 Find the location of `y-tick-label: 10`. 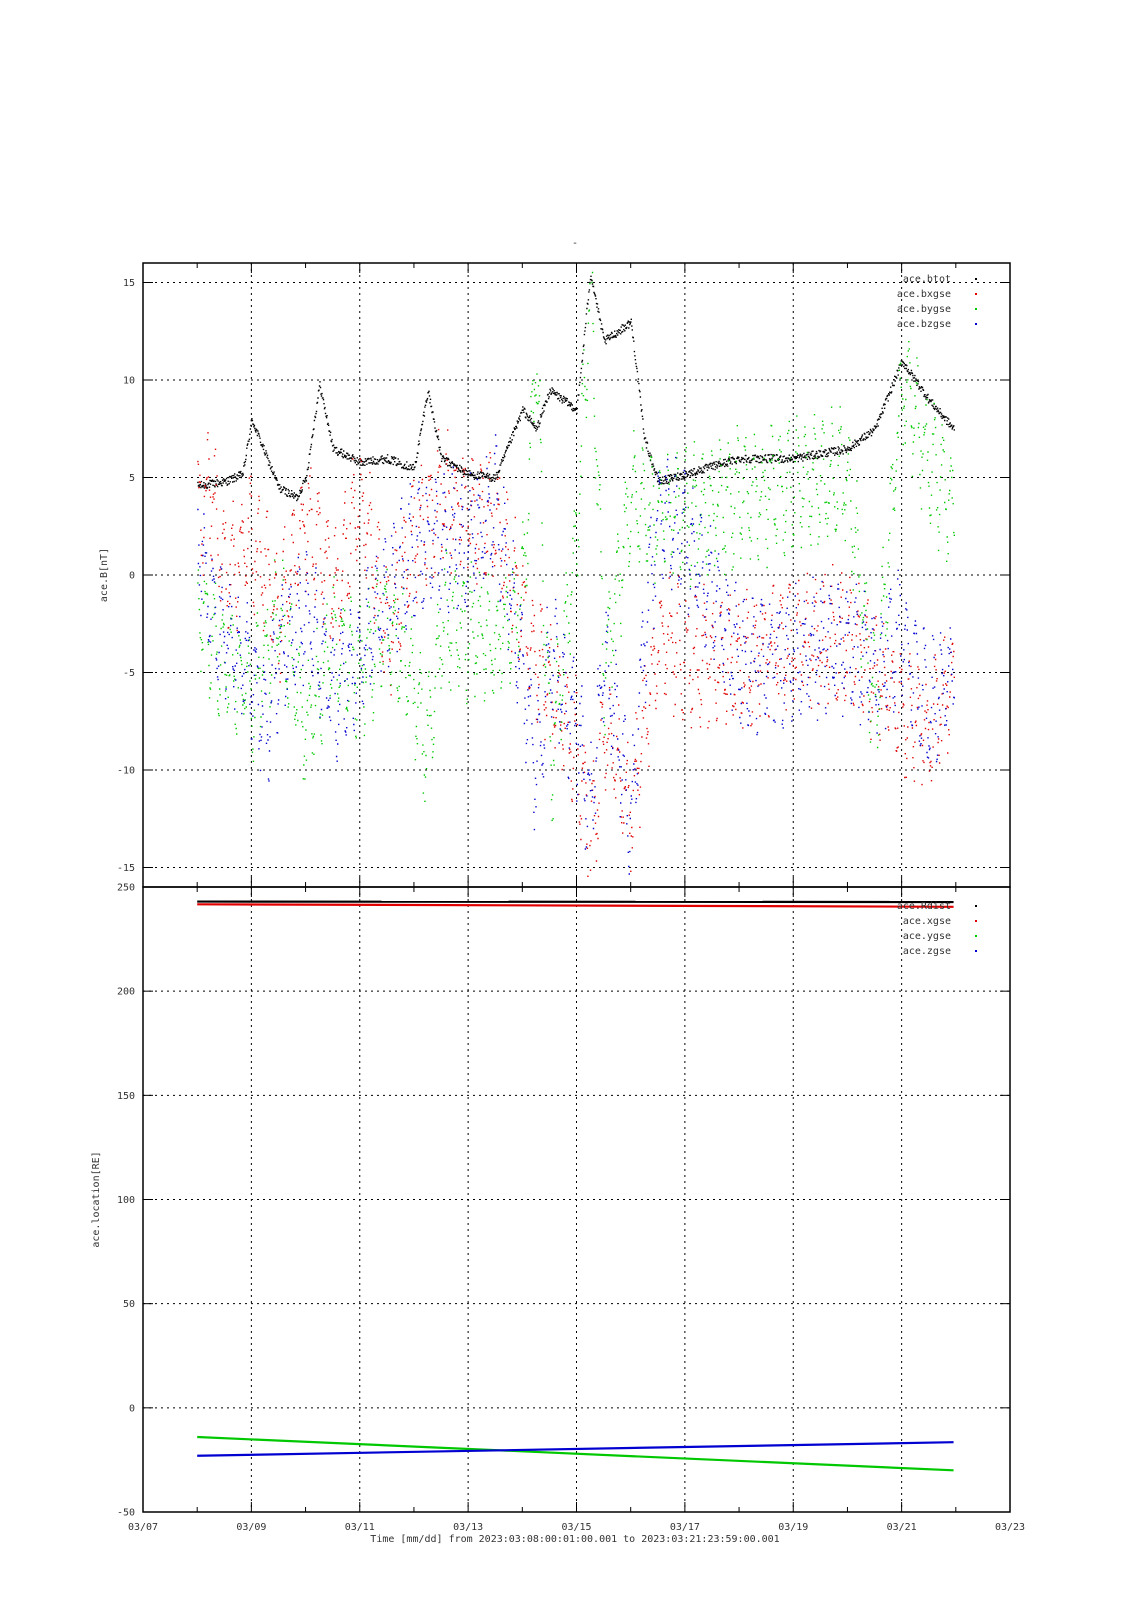

y-tick-label: 10 is located at coordinates (129, 381).